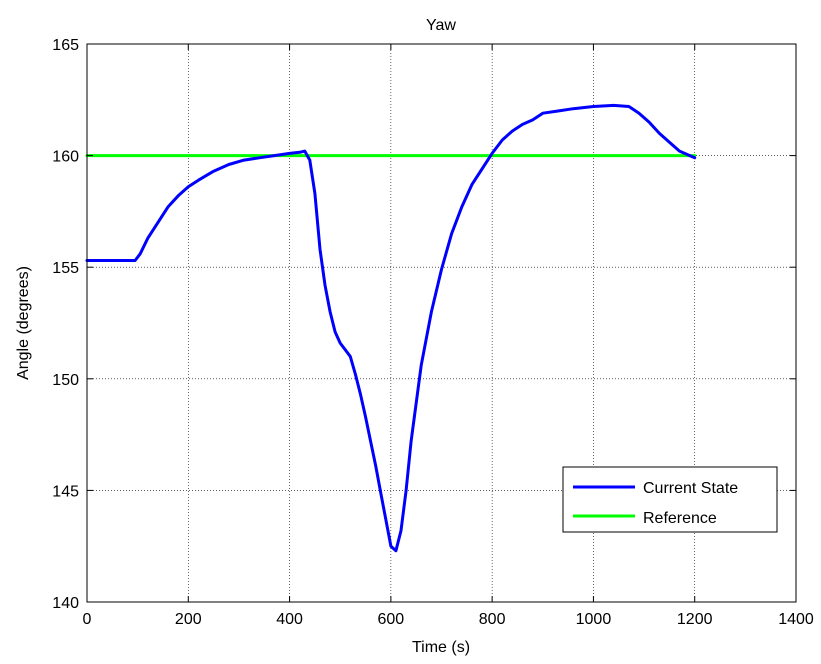 This screenshot has width=821, height=664. What do you see at coordinates (87, 619) in the screenshot?
I see `x-tick-label: 0` at bounding box center [87, 619].